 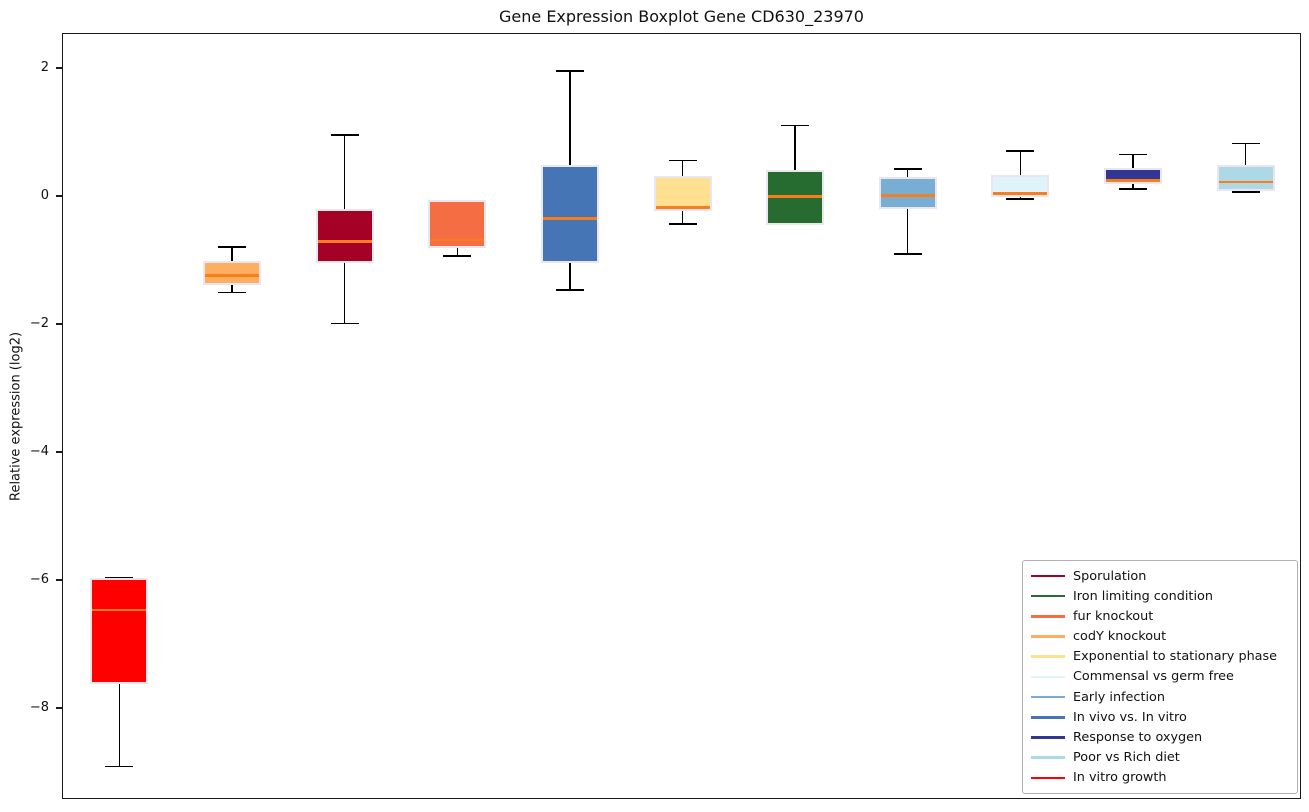 I want to click on legend-item-in-vivo-vs-in-vitro: In vivo vs. In vitro, so click(x=1162, y=717).